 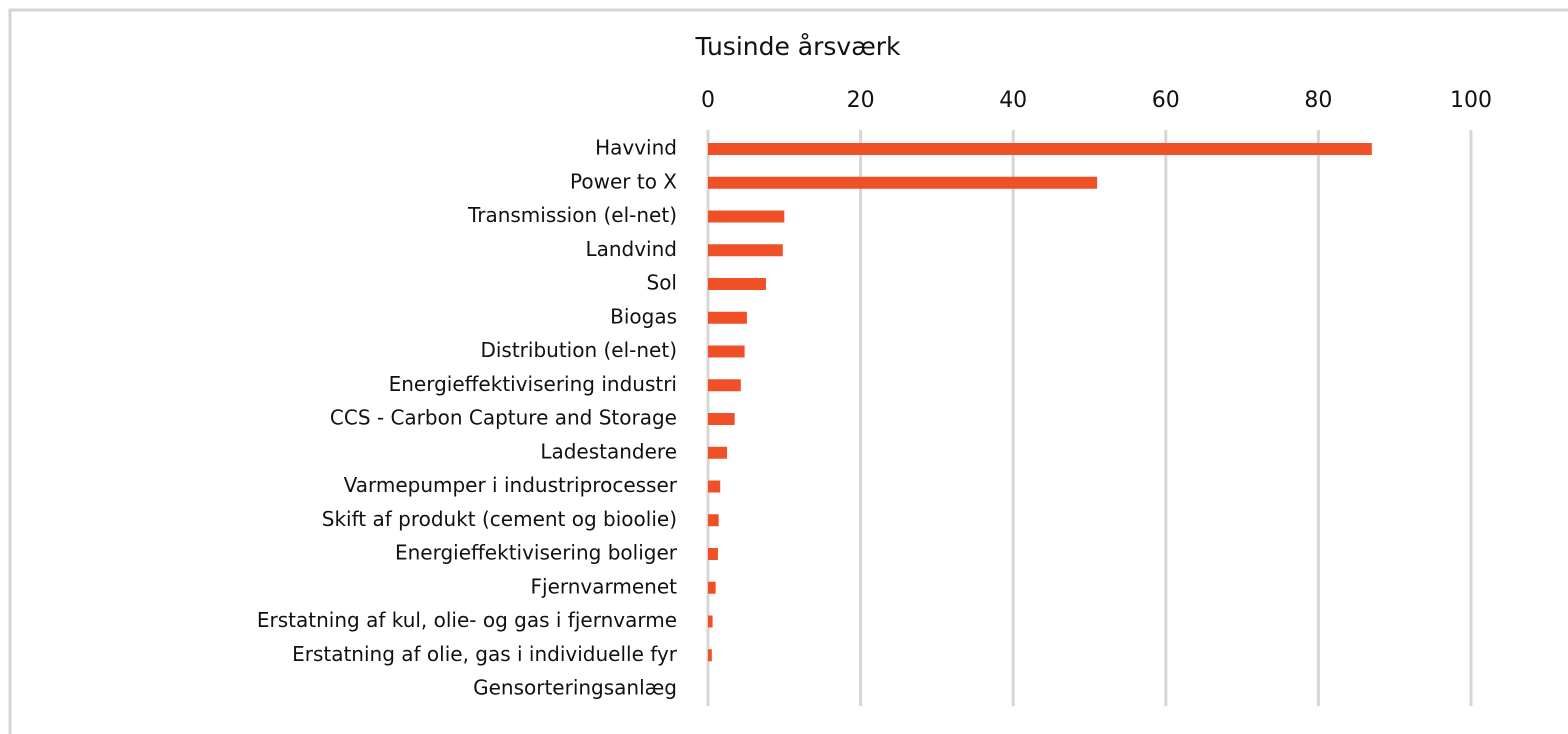 I want to click on y-tick-label: Energieffektivisering industri, so click(x=533, y=384).